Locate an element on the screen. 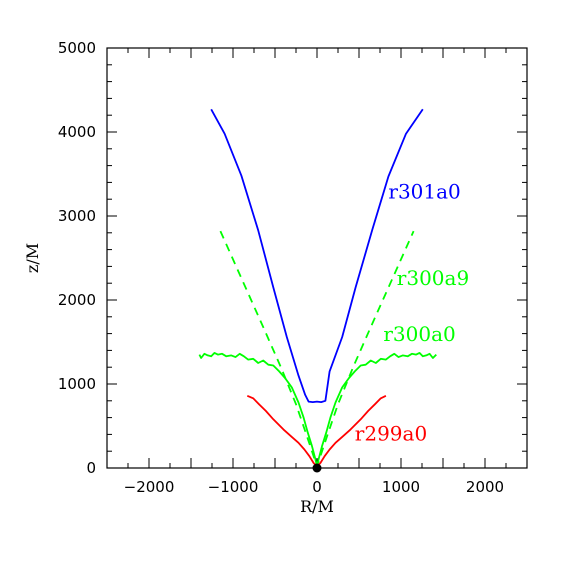  x-axis-title: R/M is located at coordinates (317, 506).